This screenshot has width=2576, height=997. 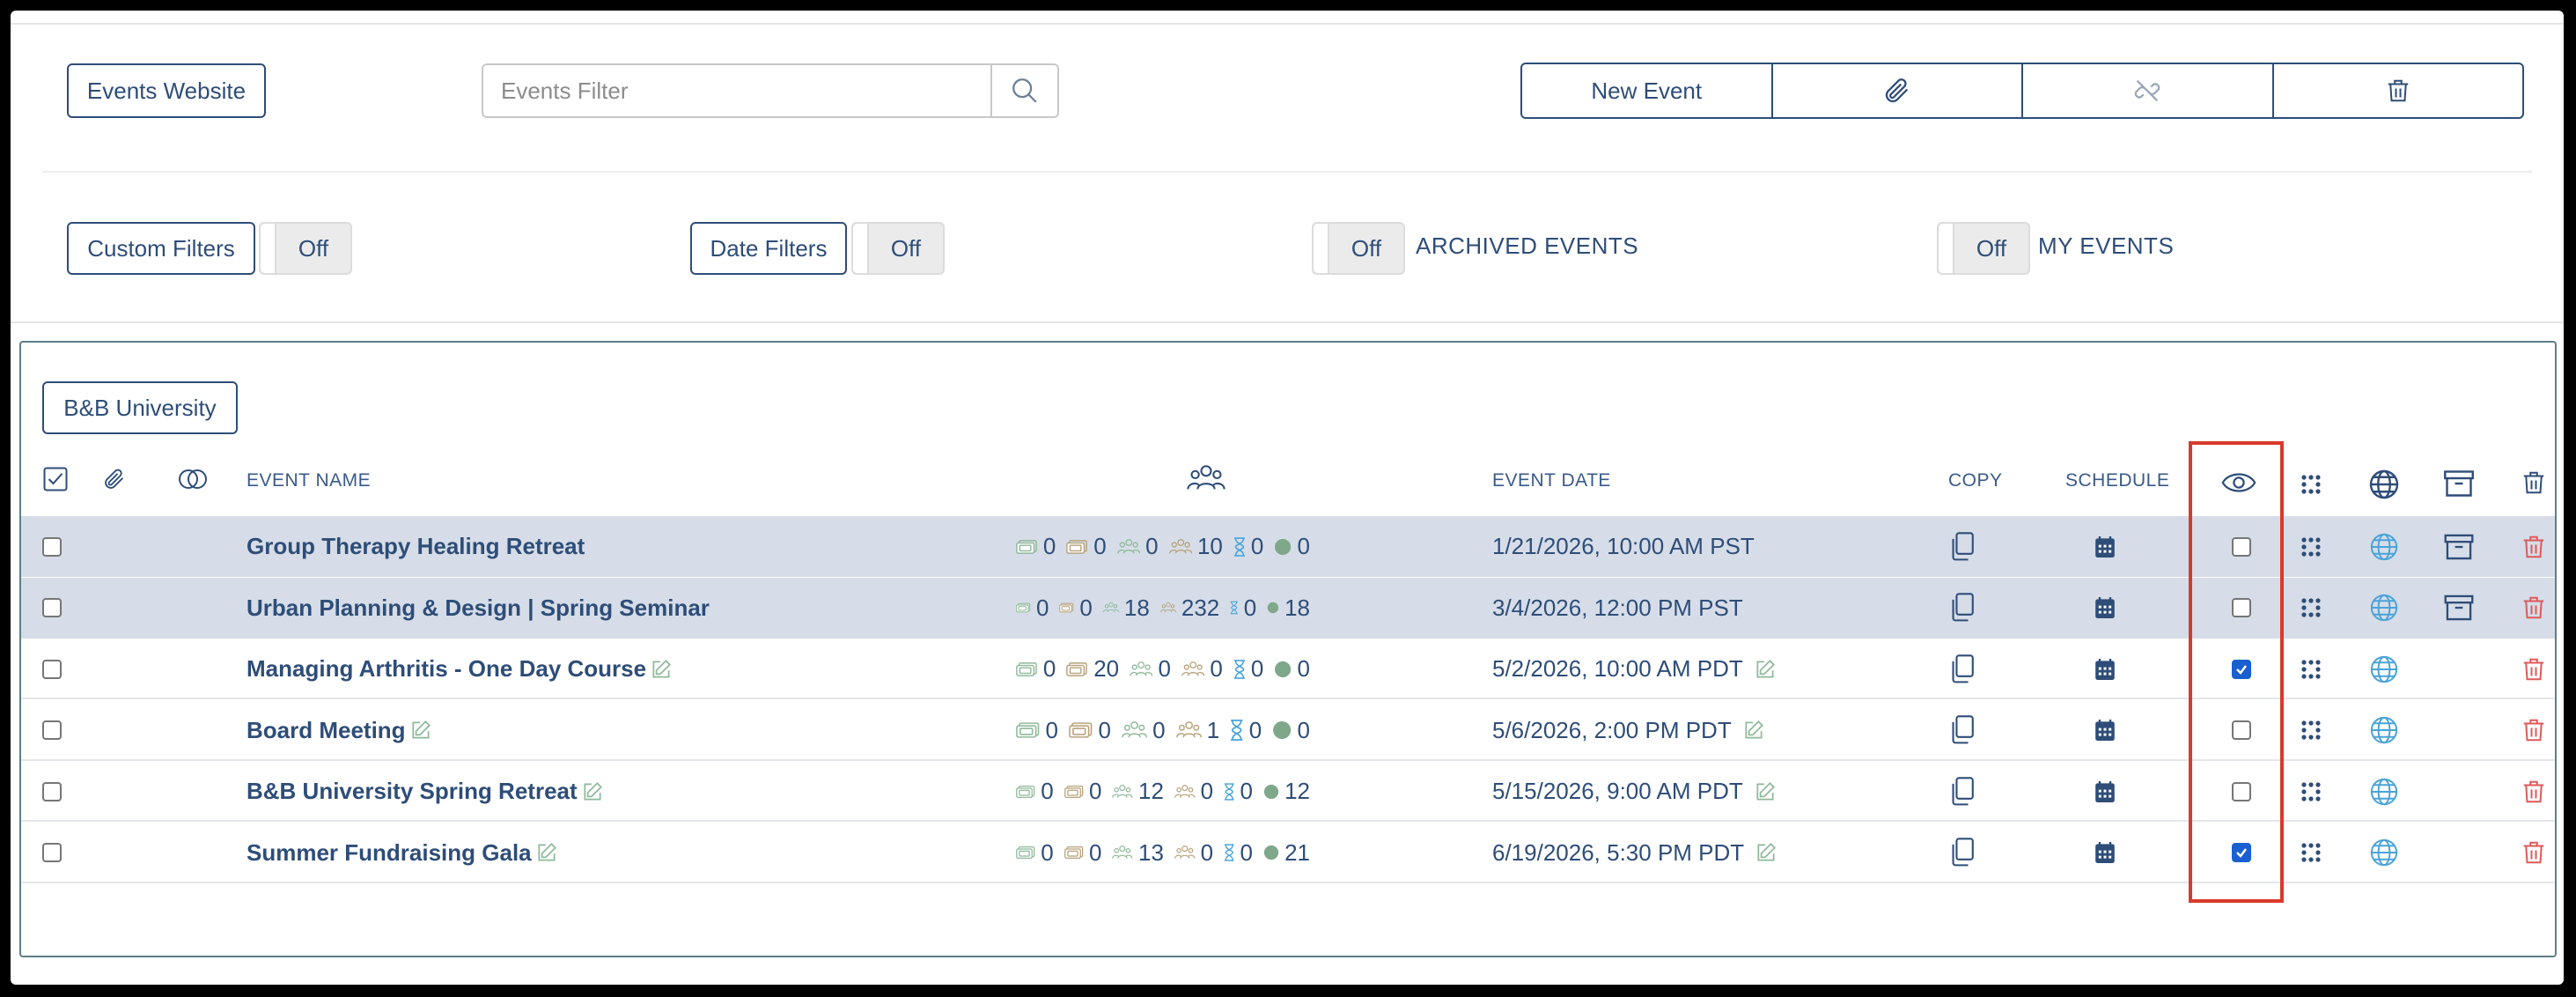 What do you see at coordinates (1898, 90) in the screenshot?
I see `attach-button` at bounding box center [1898, 90].